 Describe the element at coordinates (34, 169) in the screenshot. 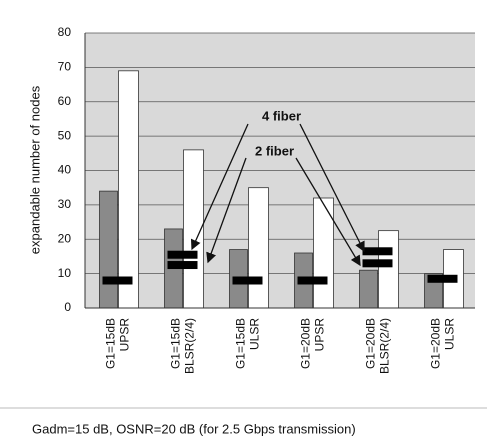

I see `y-axis-label: expandable number of nodes` at that location.